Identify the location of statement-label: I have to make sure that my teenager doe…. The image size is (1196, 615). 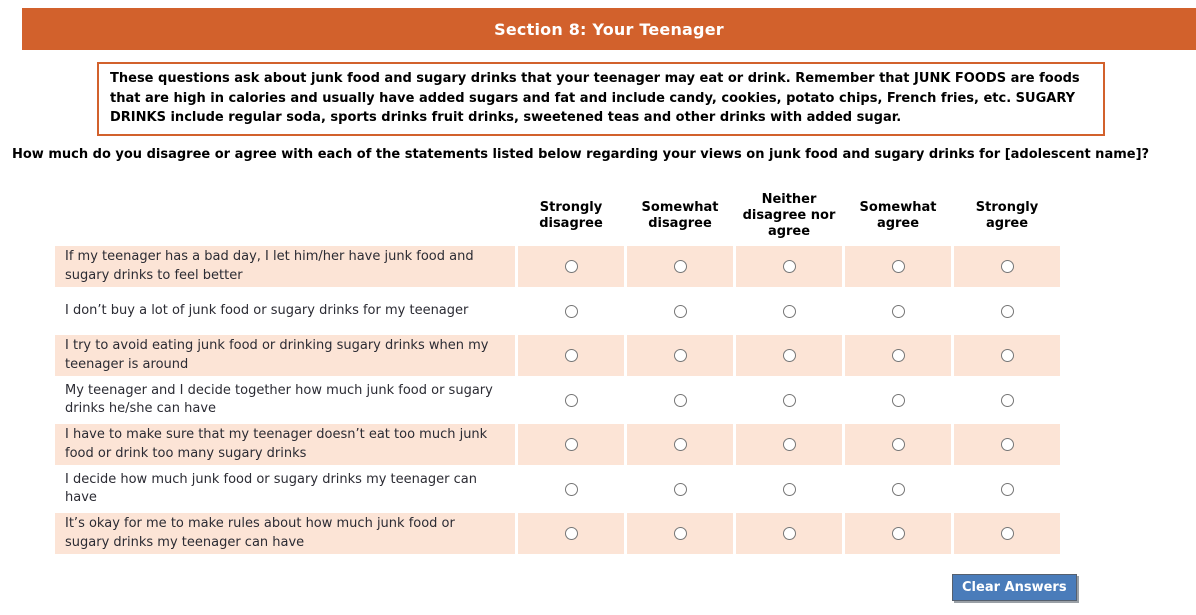
(285, 444).